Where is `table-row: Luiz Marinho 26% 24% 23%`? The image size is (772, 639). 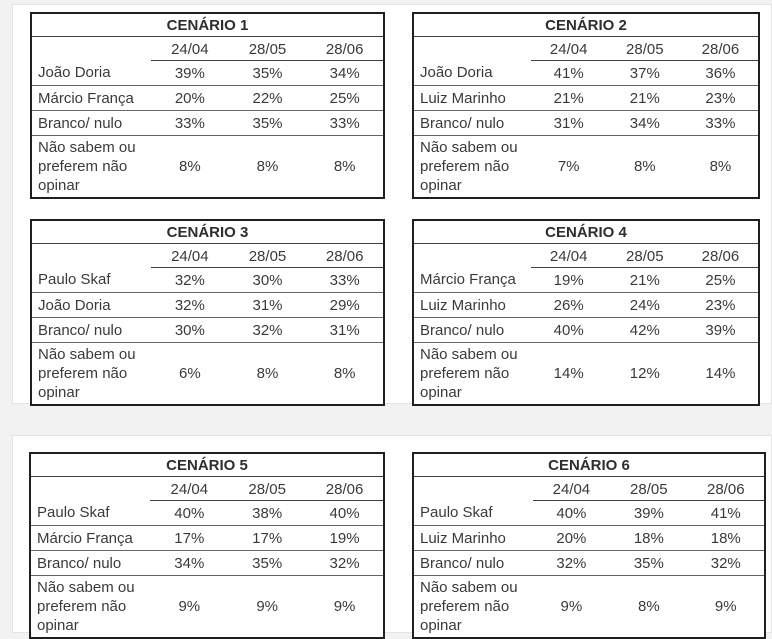 table-row: Luiz Marinho 26% 24% 23% is located at coordinates (586, 305).